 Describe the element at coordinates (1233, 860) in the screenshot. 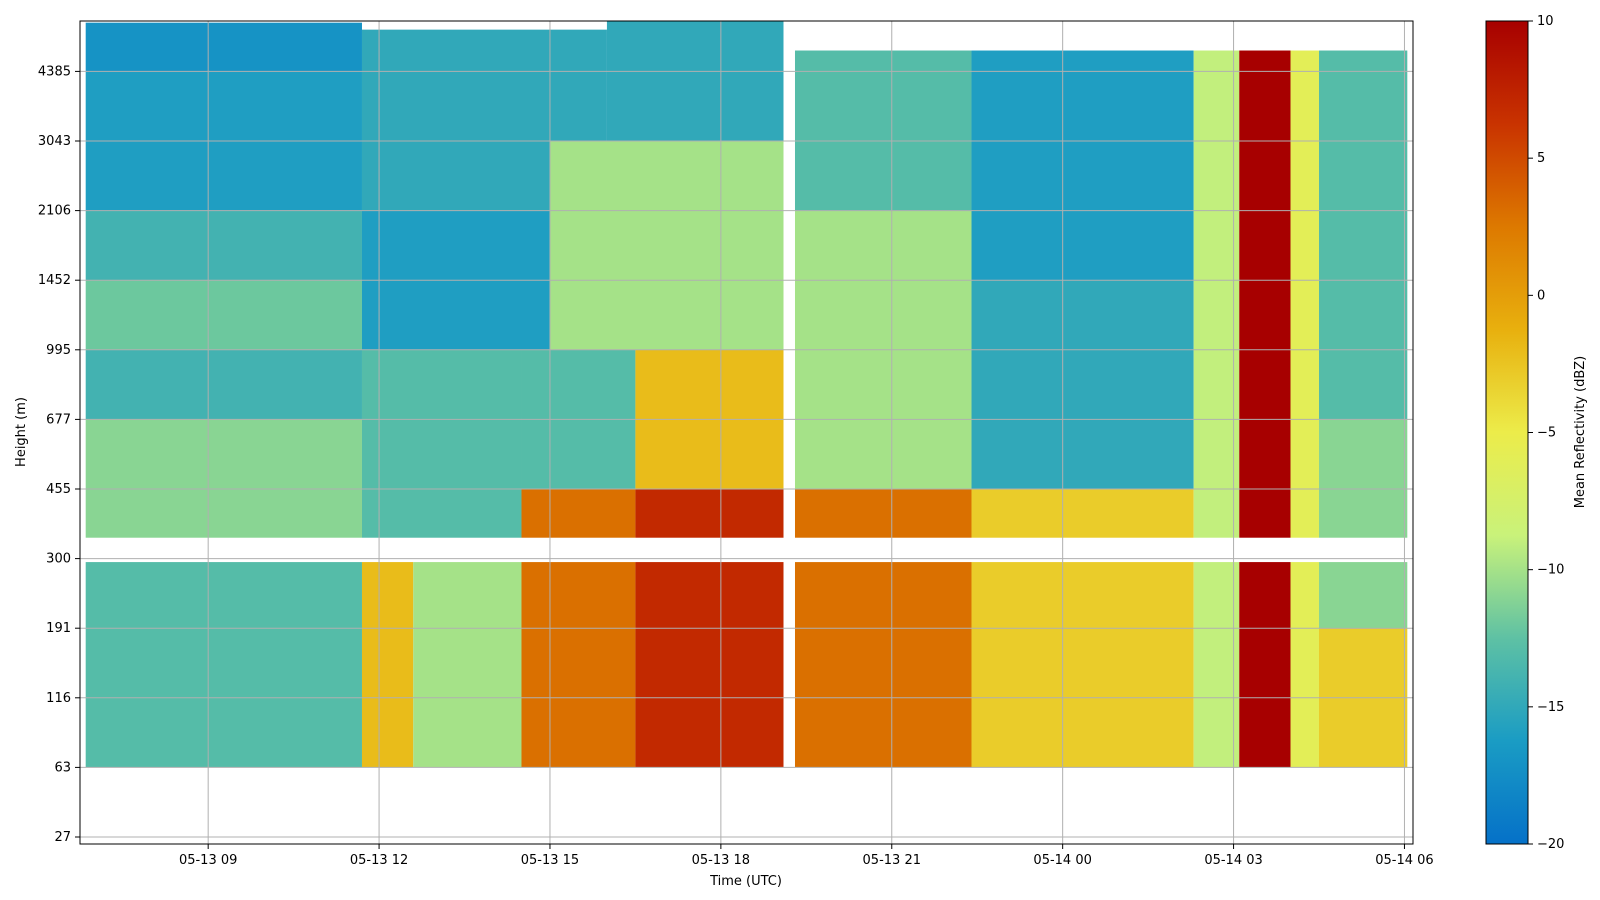

I see `x-tick-label: 05-14 03` at that location.